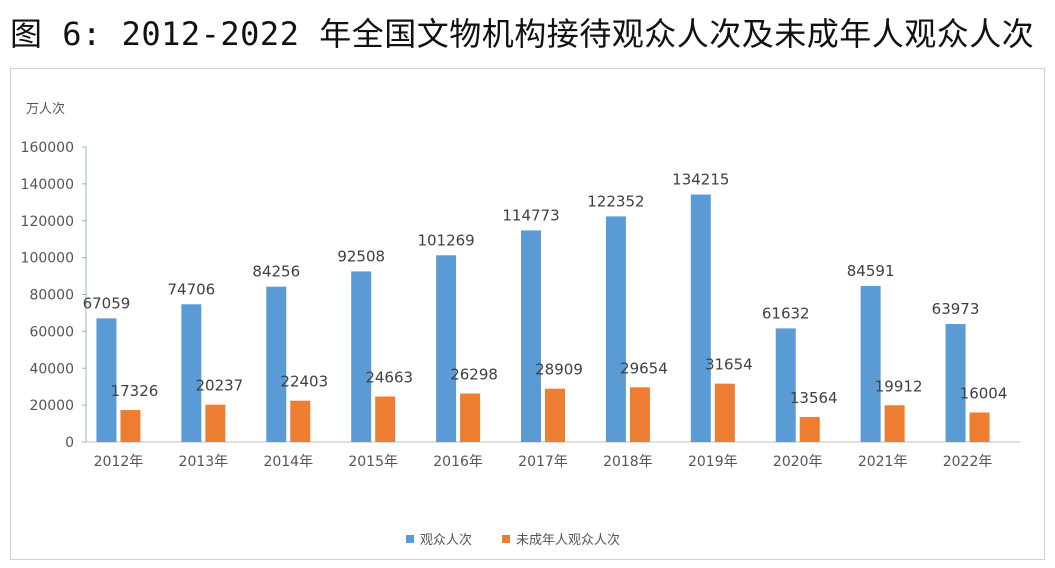 The height and width of the screenshot is (568, 1055). Describe the element at coordinates (615, 201) in the screenshot. I see `data-label-visitors: 122352` at that location.